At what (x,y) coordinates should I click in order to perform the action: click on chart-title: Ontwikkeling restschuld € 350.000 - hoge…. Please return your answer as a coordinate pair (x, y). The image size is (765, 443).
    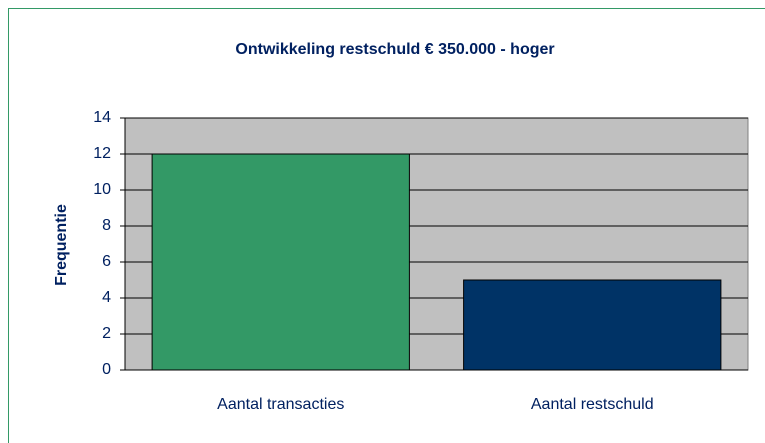
    Looking at the image, I should click on (394, 49).